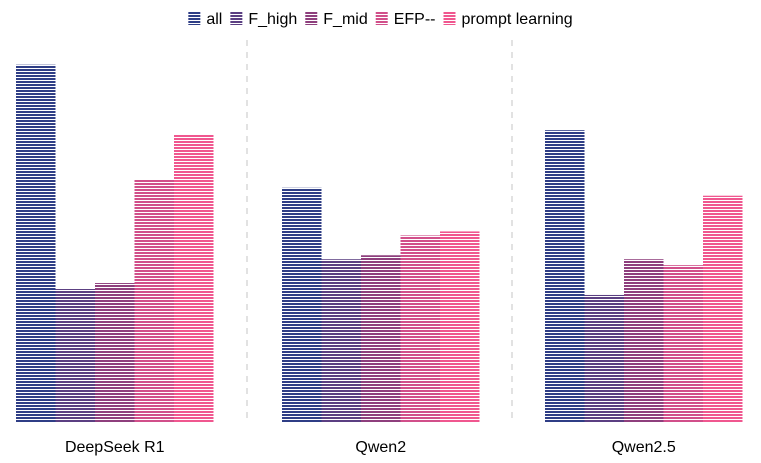  I want to click on legend-item: prompt learning, so click(508, 19).